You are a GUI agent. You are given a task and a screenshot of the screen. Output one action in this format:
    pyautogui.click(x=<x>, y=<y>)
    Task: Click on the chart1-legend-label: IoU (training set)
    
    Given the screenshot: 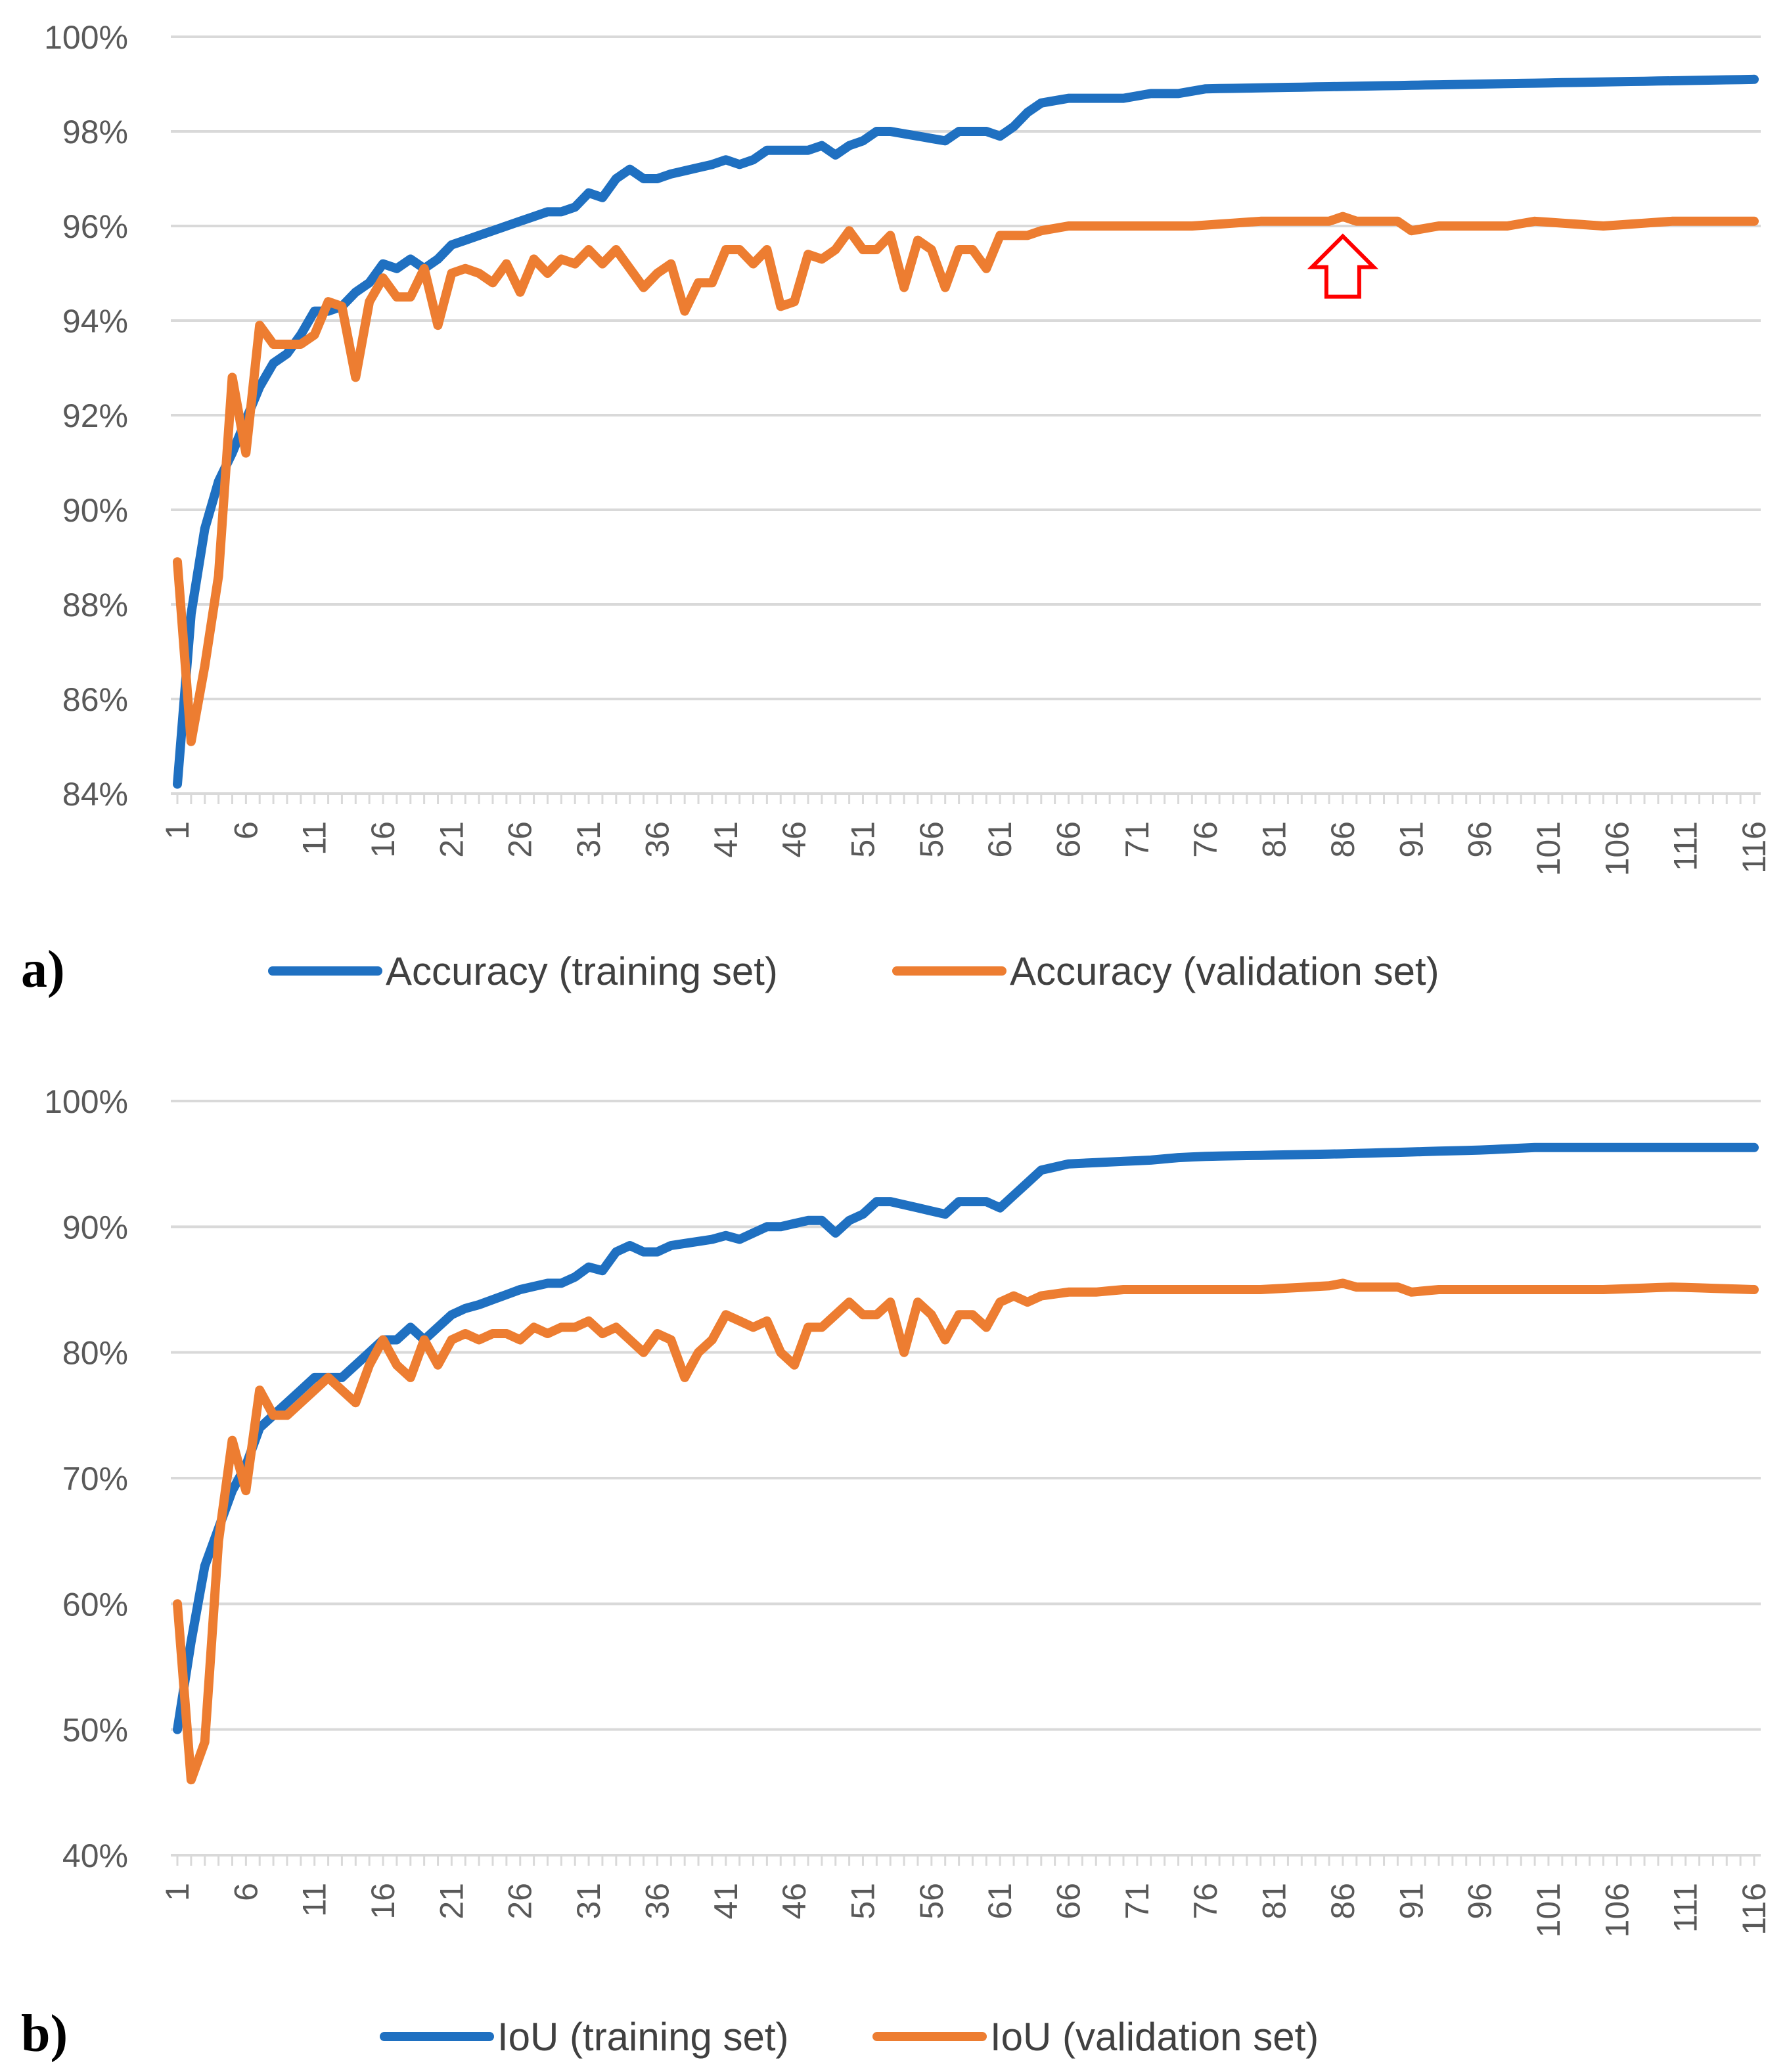 What is the action you would take?
    pyautogui.click(x=643, y=2037)
    